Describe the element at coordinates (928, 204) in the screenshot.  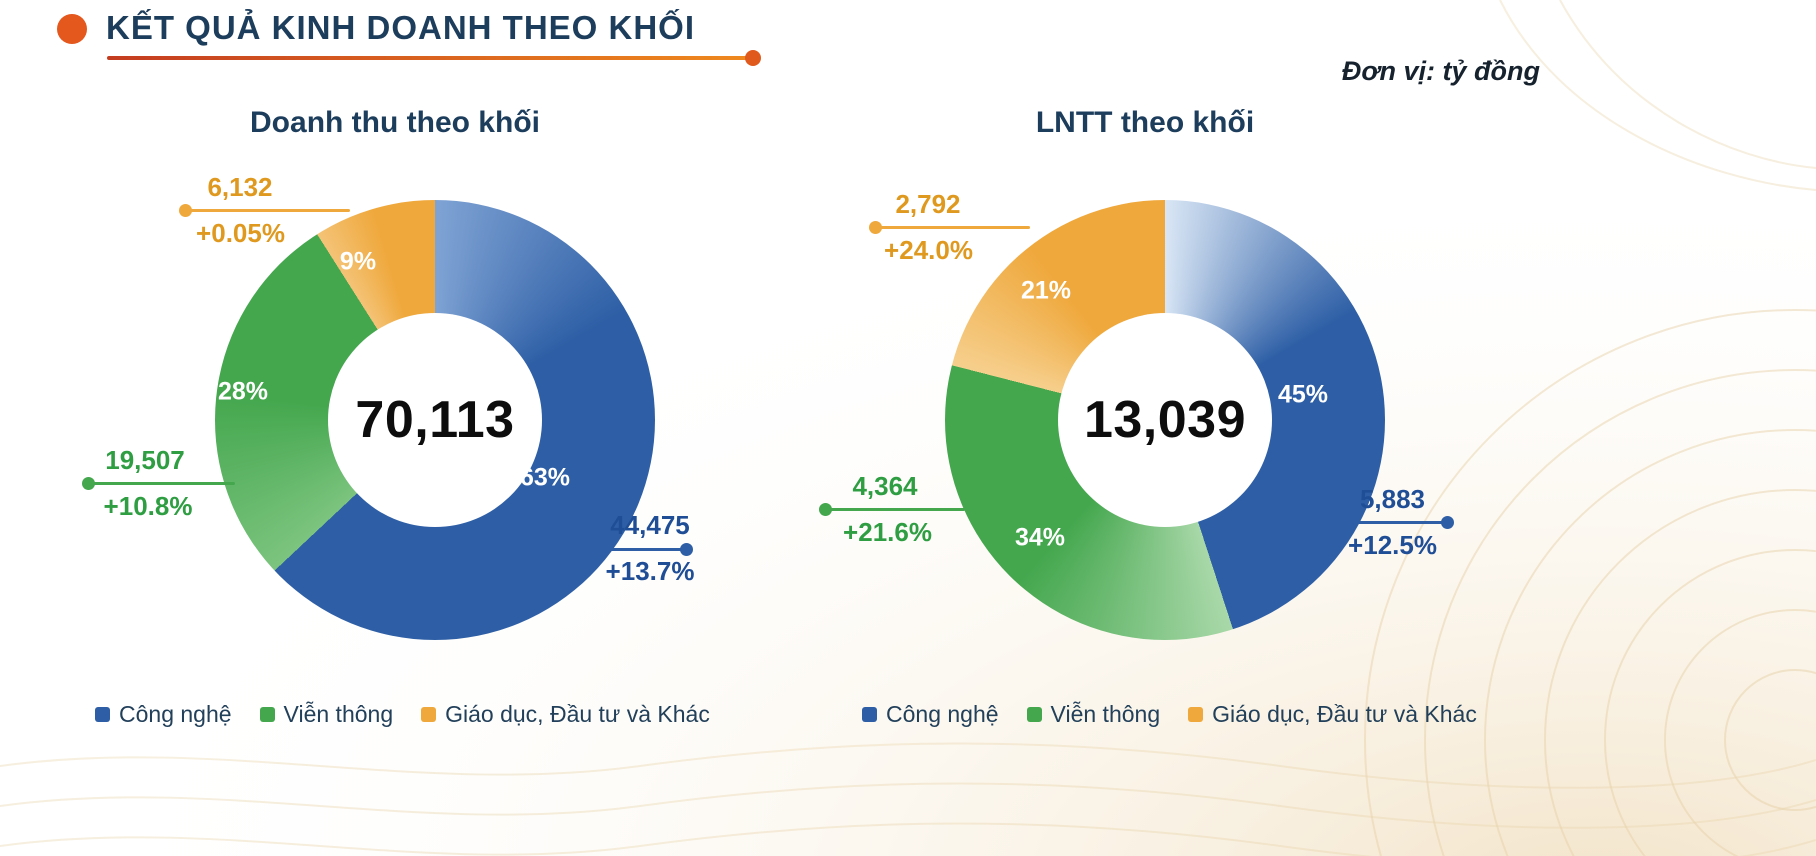
I see `callout-value-education-profit: 2,792` at that location.